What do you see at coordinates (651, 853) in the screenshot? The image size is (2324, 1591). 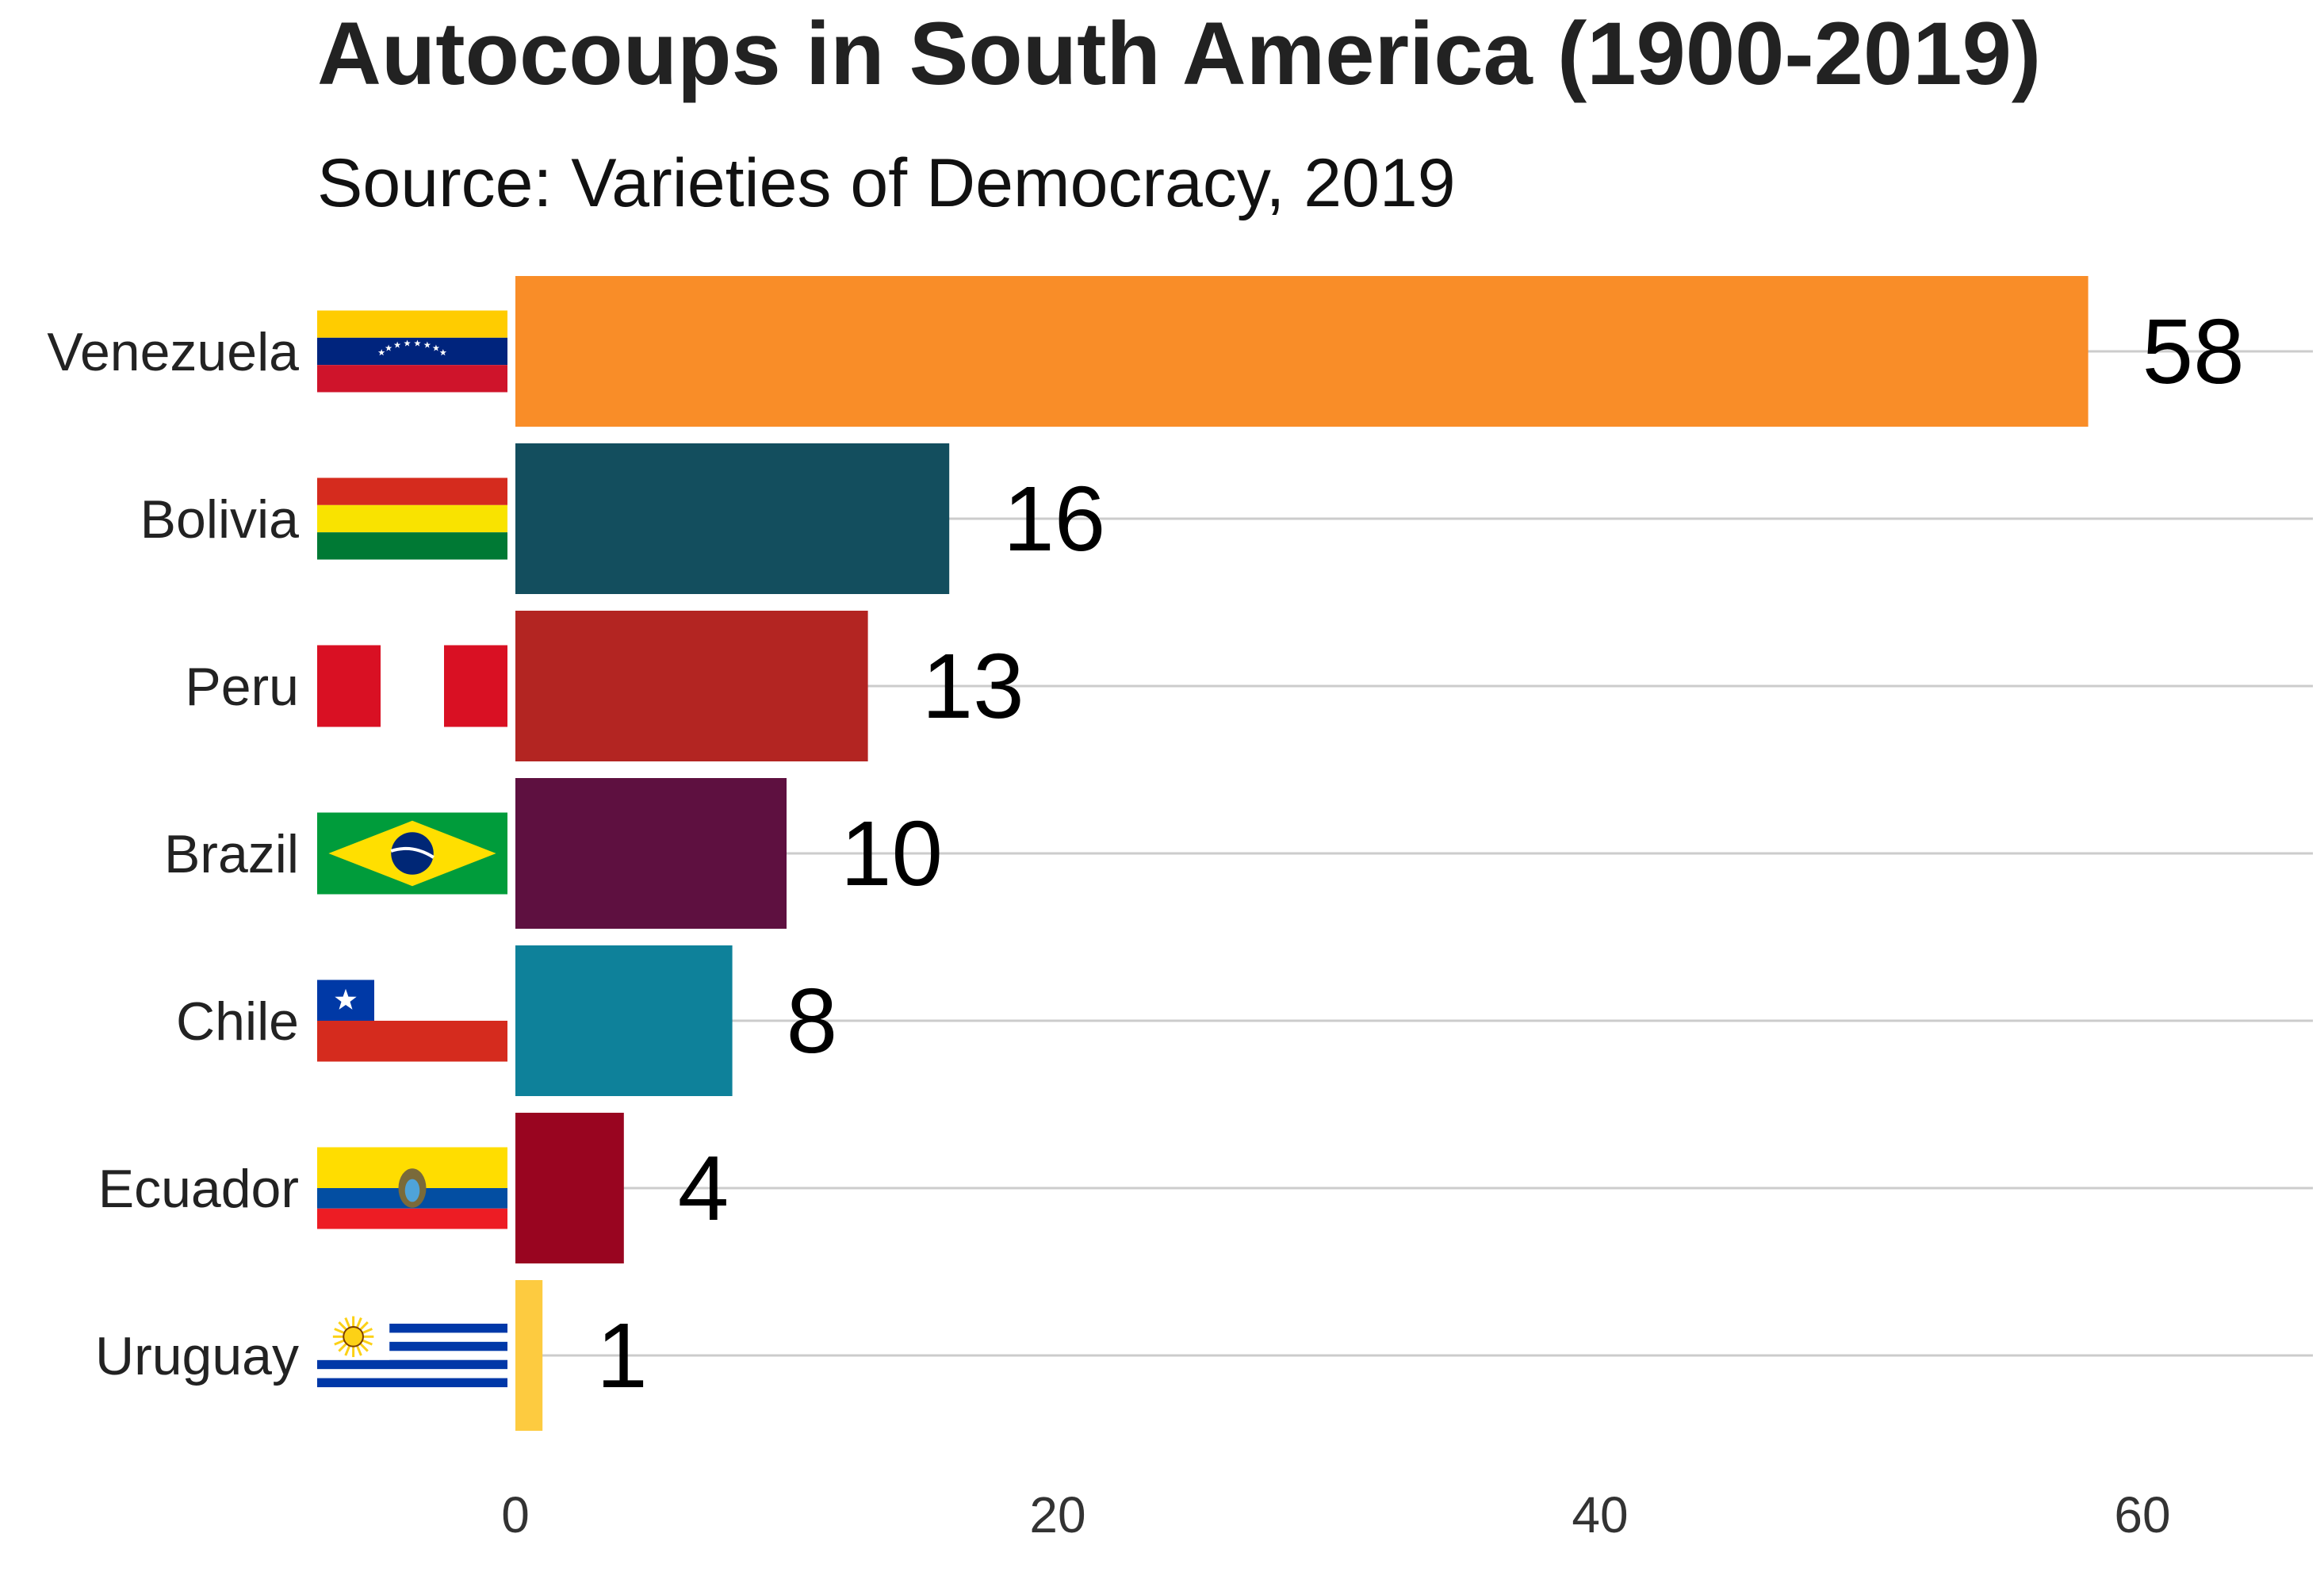 I see `bar-brazil` at bounding box center [651, 853].